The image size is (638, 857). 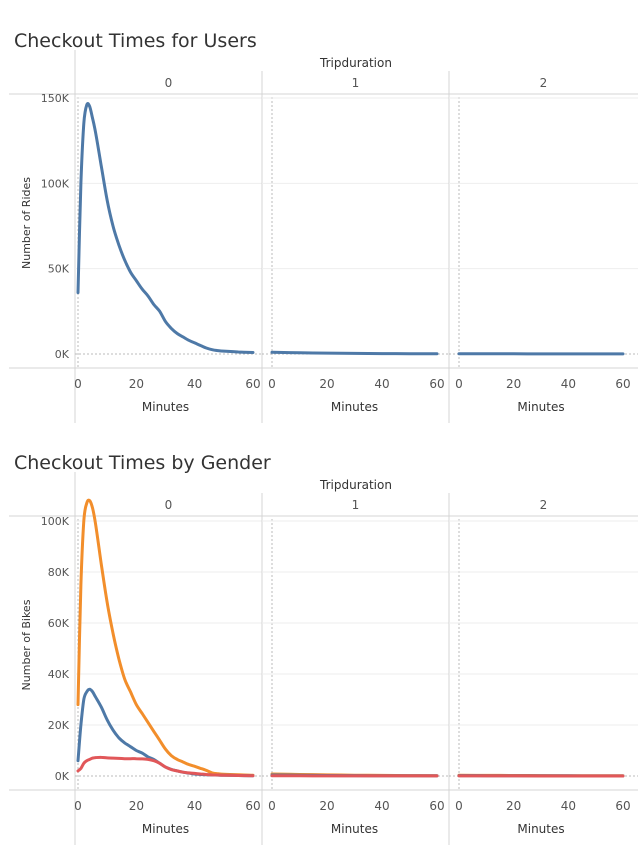 I want to click on chart-title-gender: Checkout Times by Gender, so click(x=142, y=462).